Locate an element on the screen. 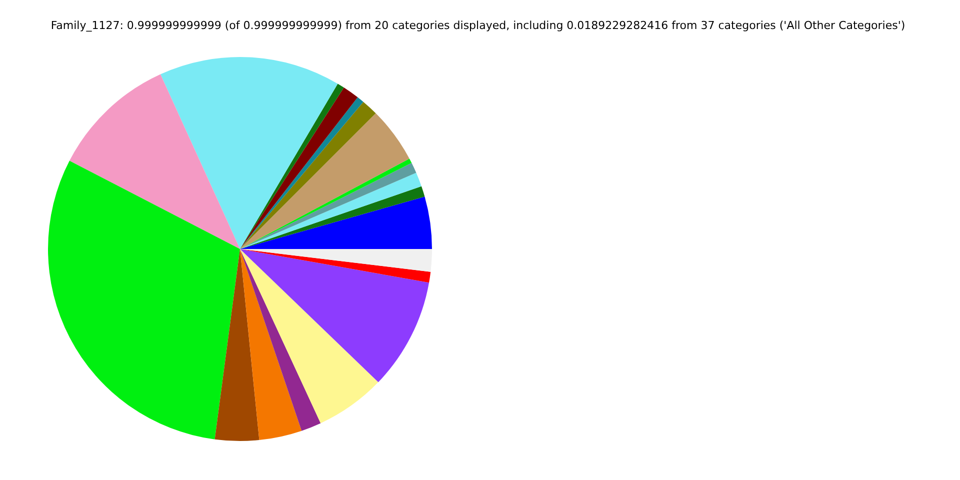 Image resolution: width=960 pixels, height=480 pixels. text: Family_1127: 0.999999999999 (of 0.999999999999) from 20 categories displayed, including 0.0189229282416 from 37 categories ('All Other Categories') is located at coordinates (478, 25).